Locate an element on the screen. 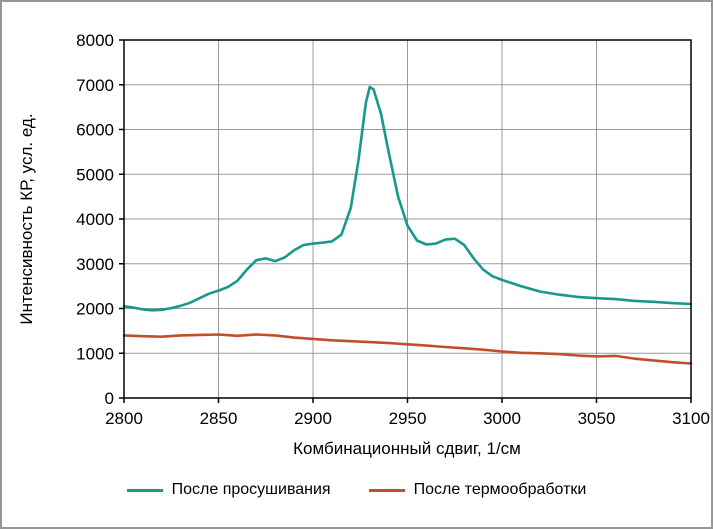  legend-label: После термообработки is located at coordinates (500, 489).